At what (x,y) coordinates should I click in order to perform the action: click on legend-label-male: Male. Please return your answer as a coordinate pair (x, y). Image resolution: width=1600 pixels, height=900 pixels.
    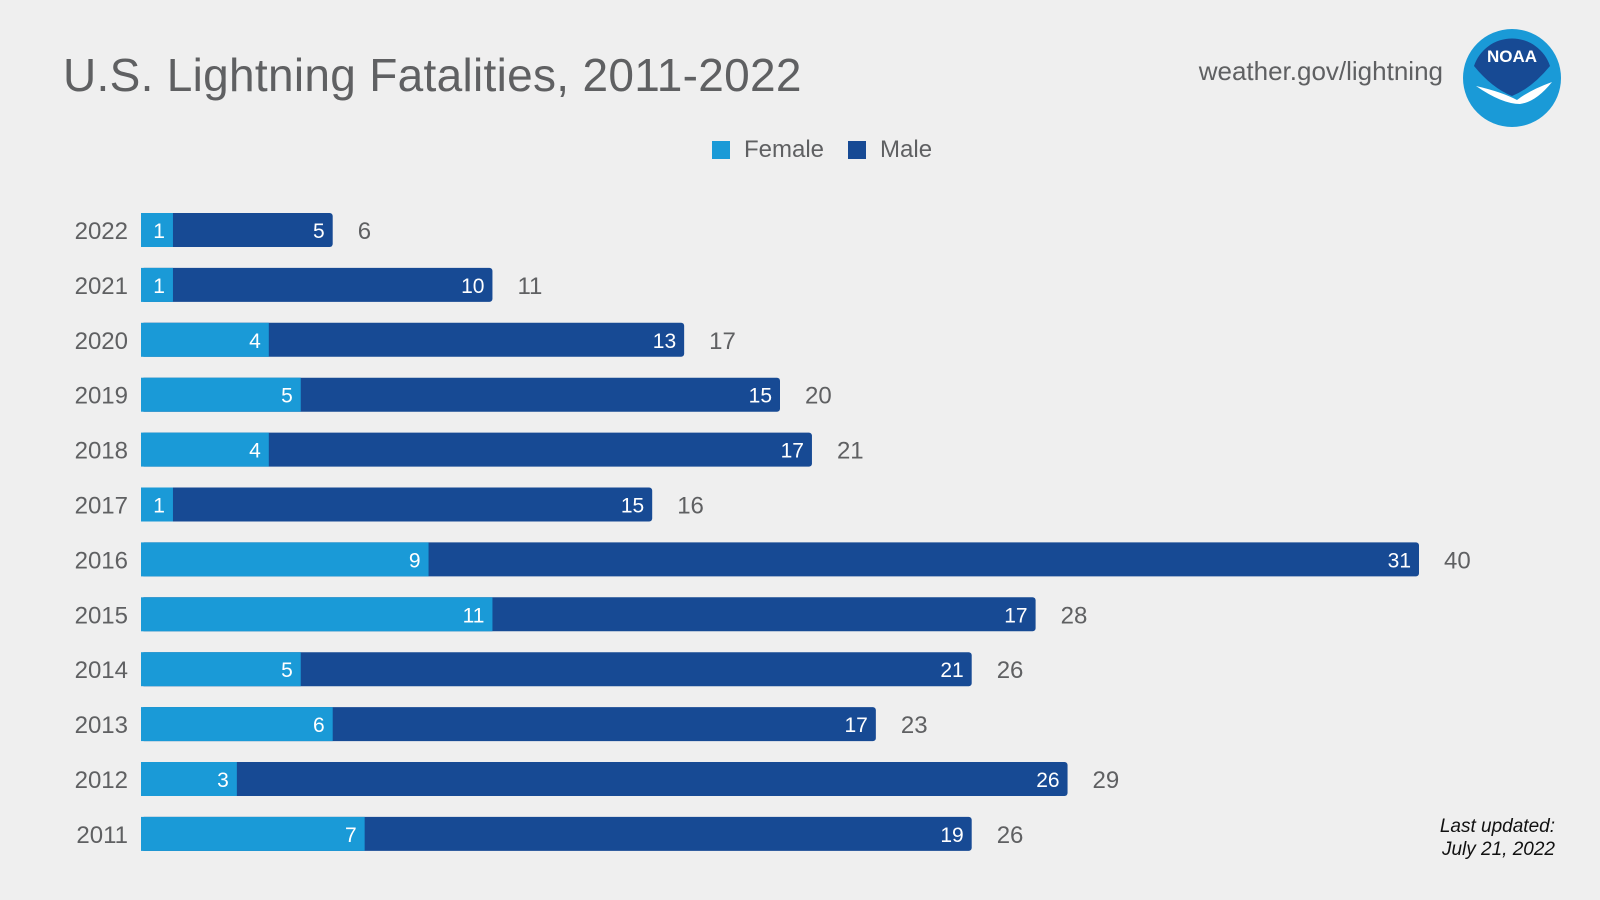
    Looking at the image, I should click on (906, 149).